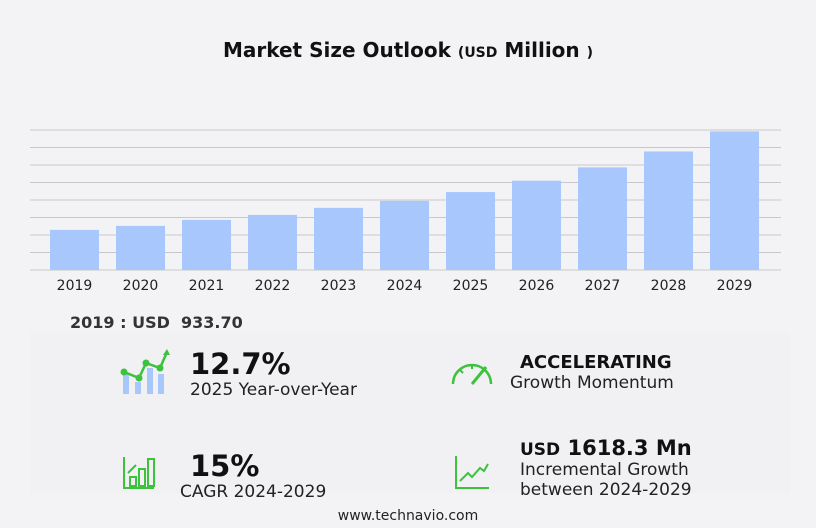 The width and height of the screenshot is (816, 528). What do you see at coordinates (604, 470) in the screenshot?
I see `incremental-label: Incremental Growth` at bounding box center [604, 470].